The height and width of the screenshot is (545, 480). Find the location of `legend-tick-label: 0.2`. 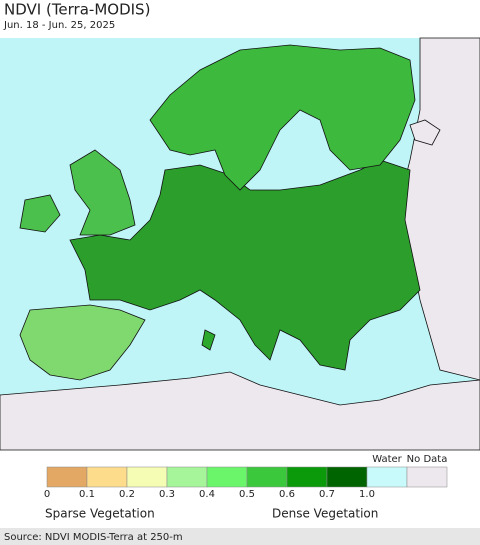

legend-tick-label: 0.2 is located at coordinates (127, 494).